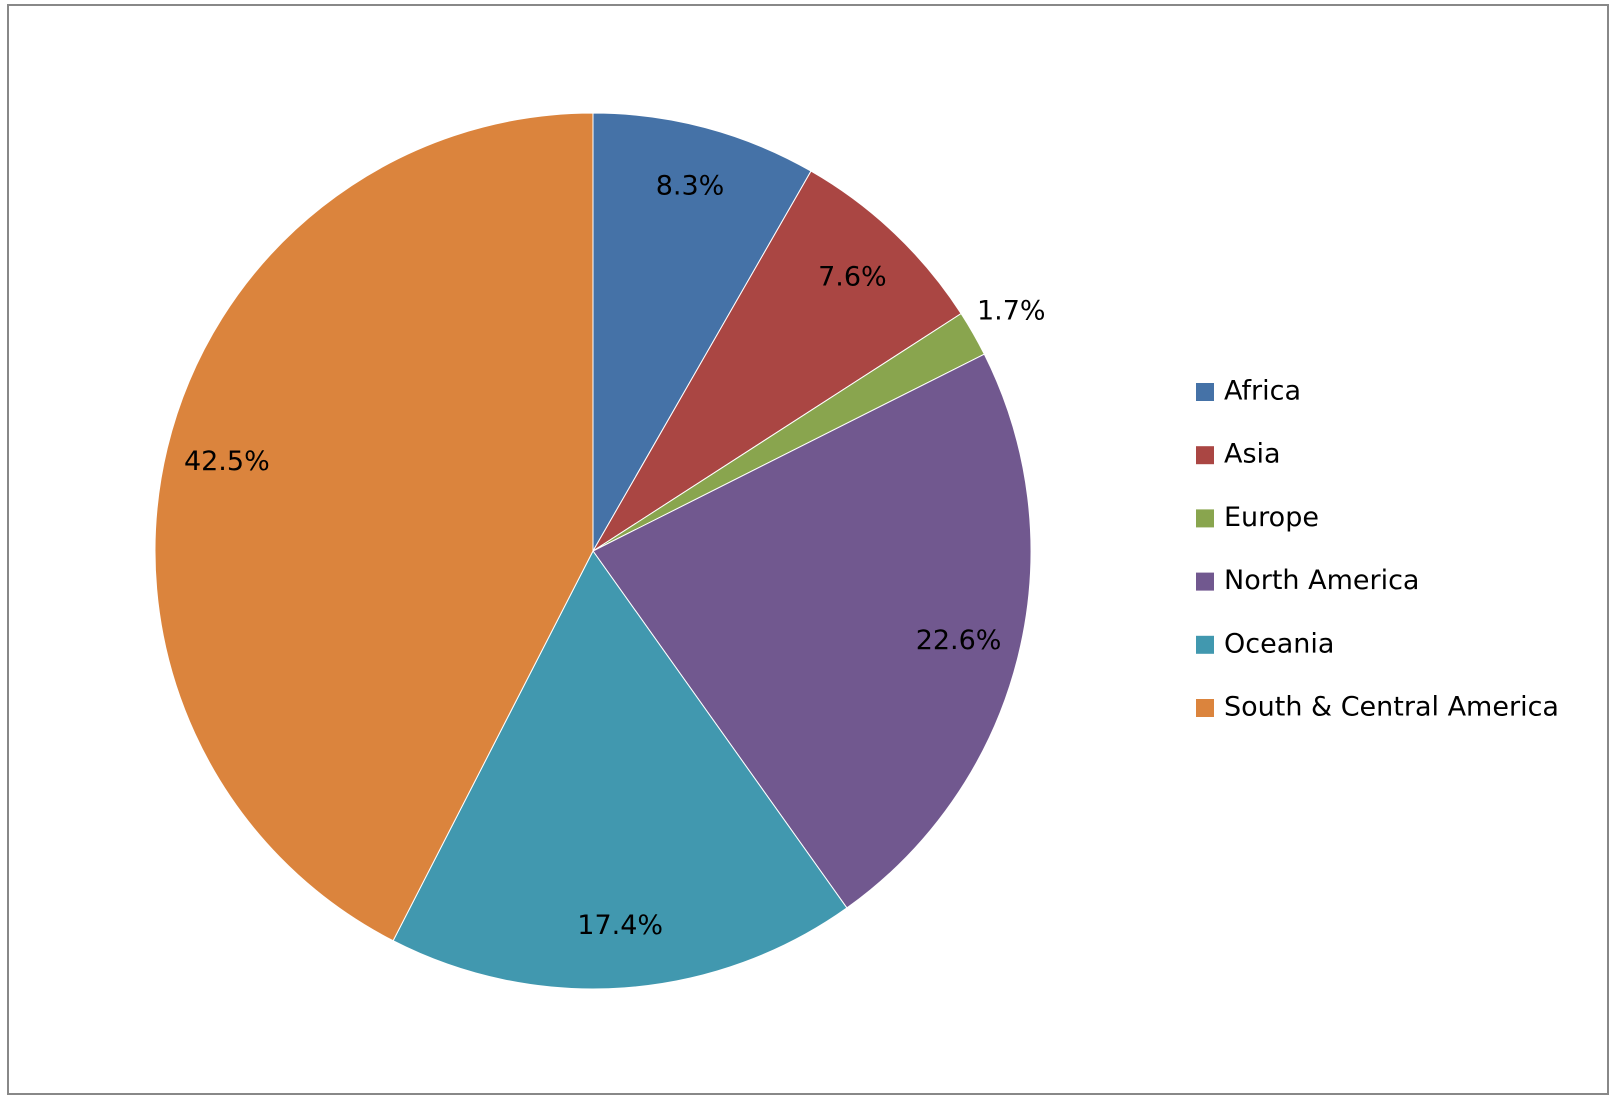 The image size is (1616, 1106). Describe the element at coordinates (620, 925) in the screenshot. I see `data-label: 17.4%` at that location.